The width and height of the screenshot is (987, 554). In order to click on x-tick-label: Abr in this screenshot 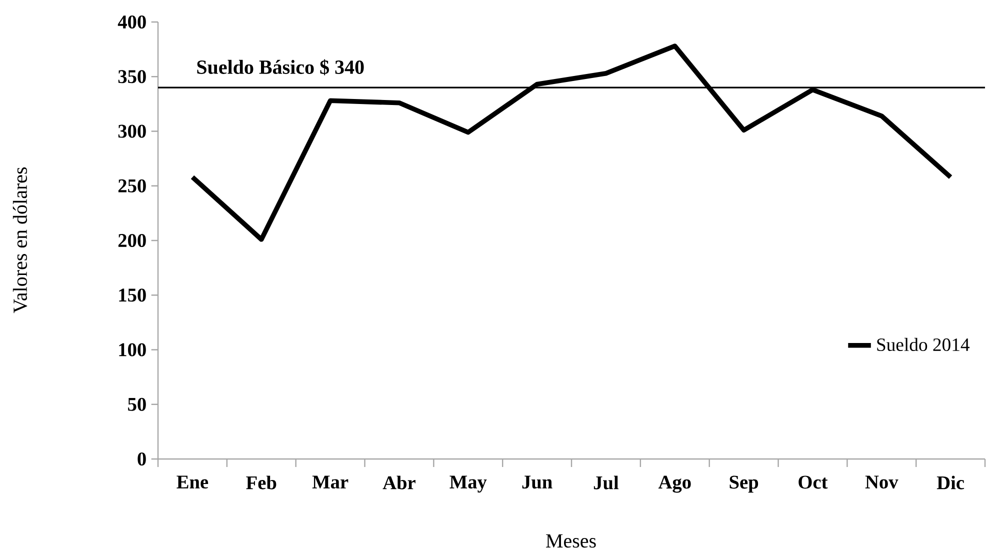, I will do `click(399, 483)`.